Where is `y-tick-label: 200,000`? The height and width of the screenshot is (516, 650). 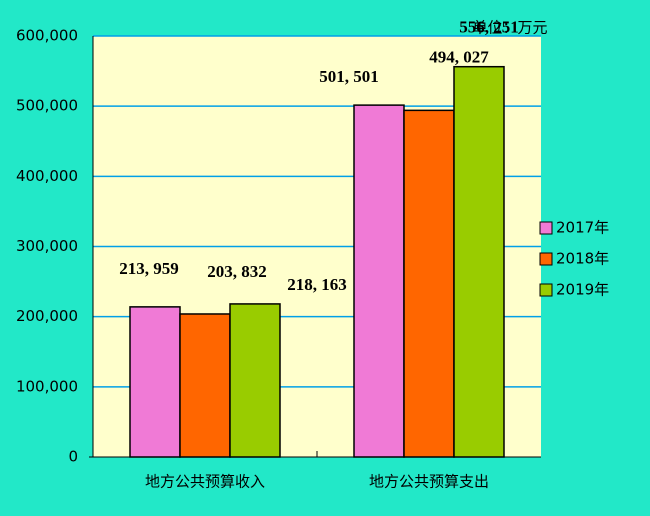
y-tick-label: 200,000 is located at coordinates (47, 316).